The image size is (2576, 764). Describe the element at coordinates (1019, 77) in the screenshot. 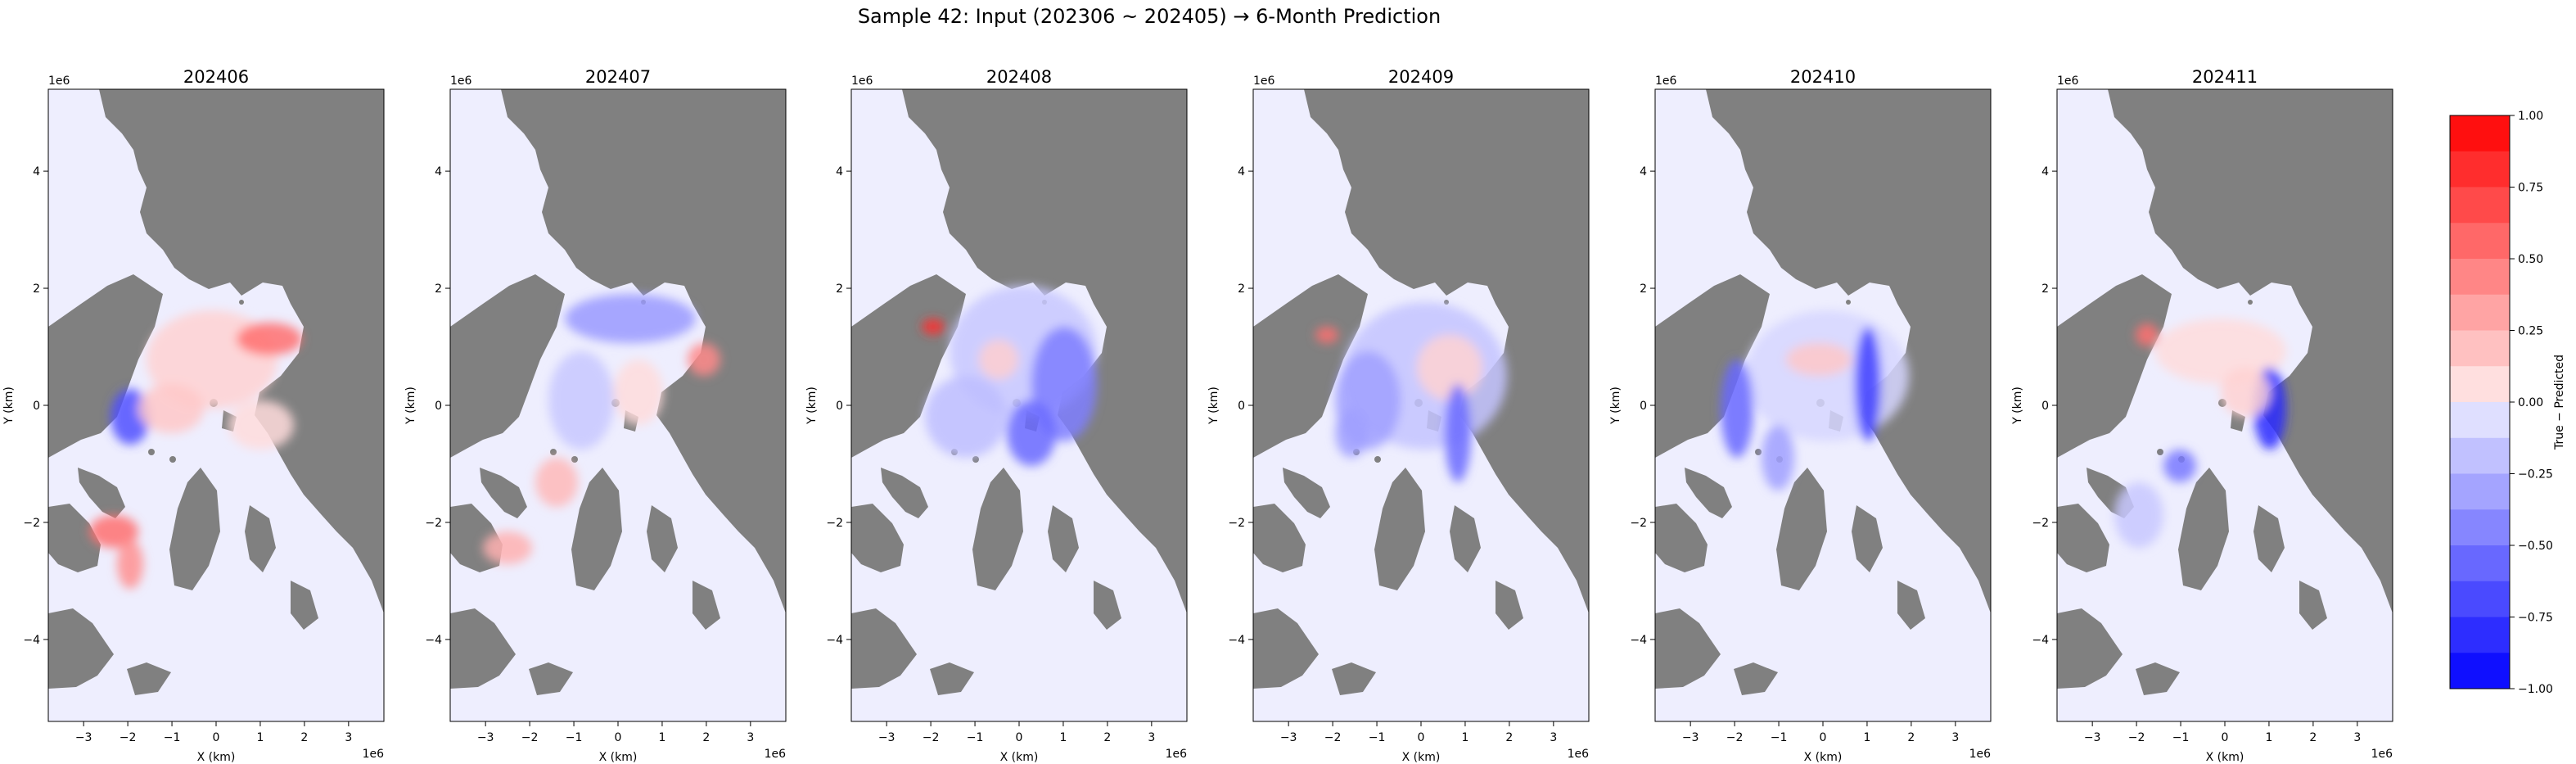

I see `panel-title: 202408` at that location.